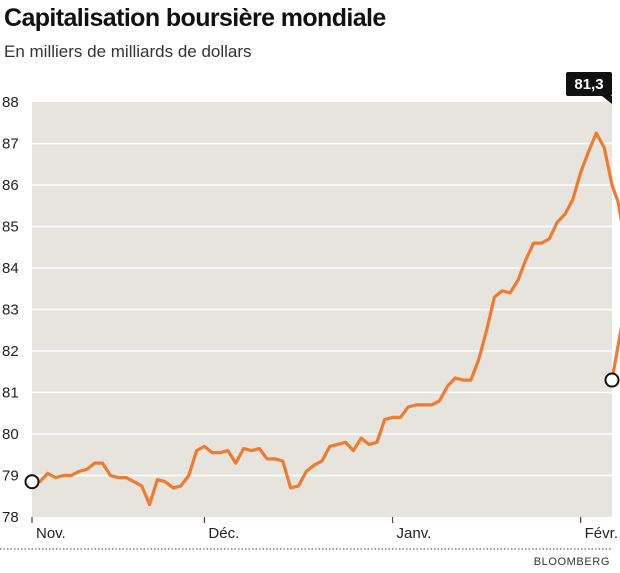  I want to click on series-line-tail, so click(615, 282).